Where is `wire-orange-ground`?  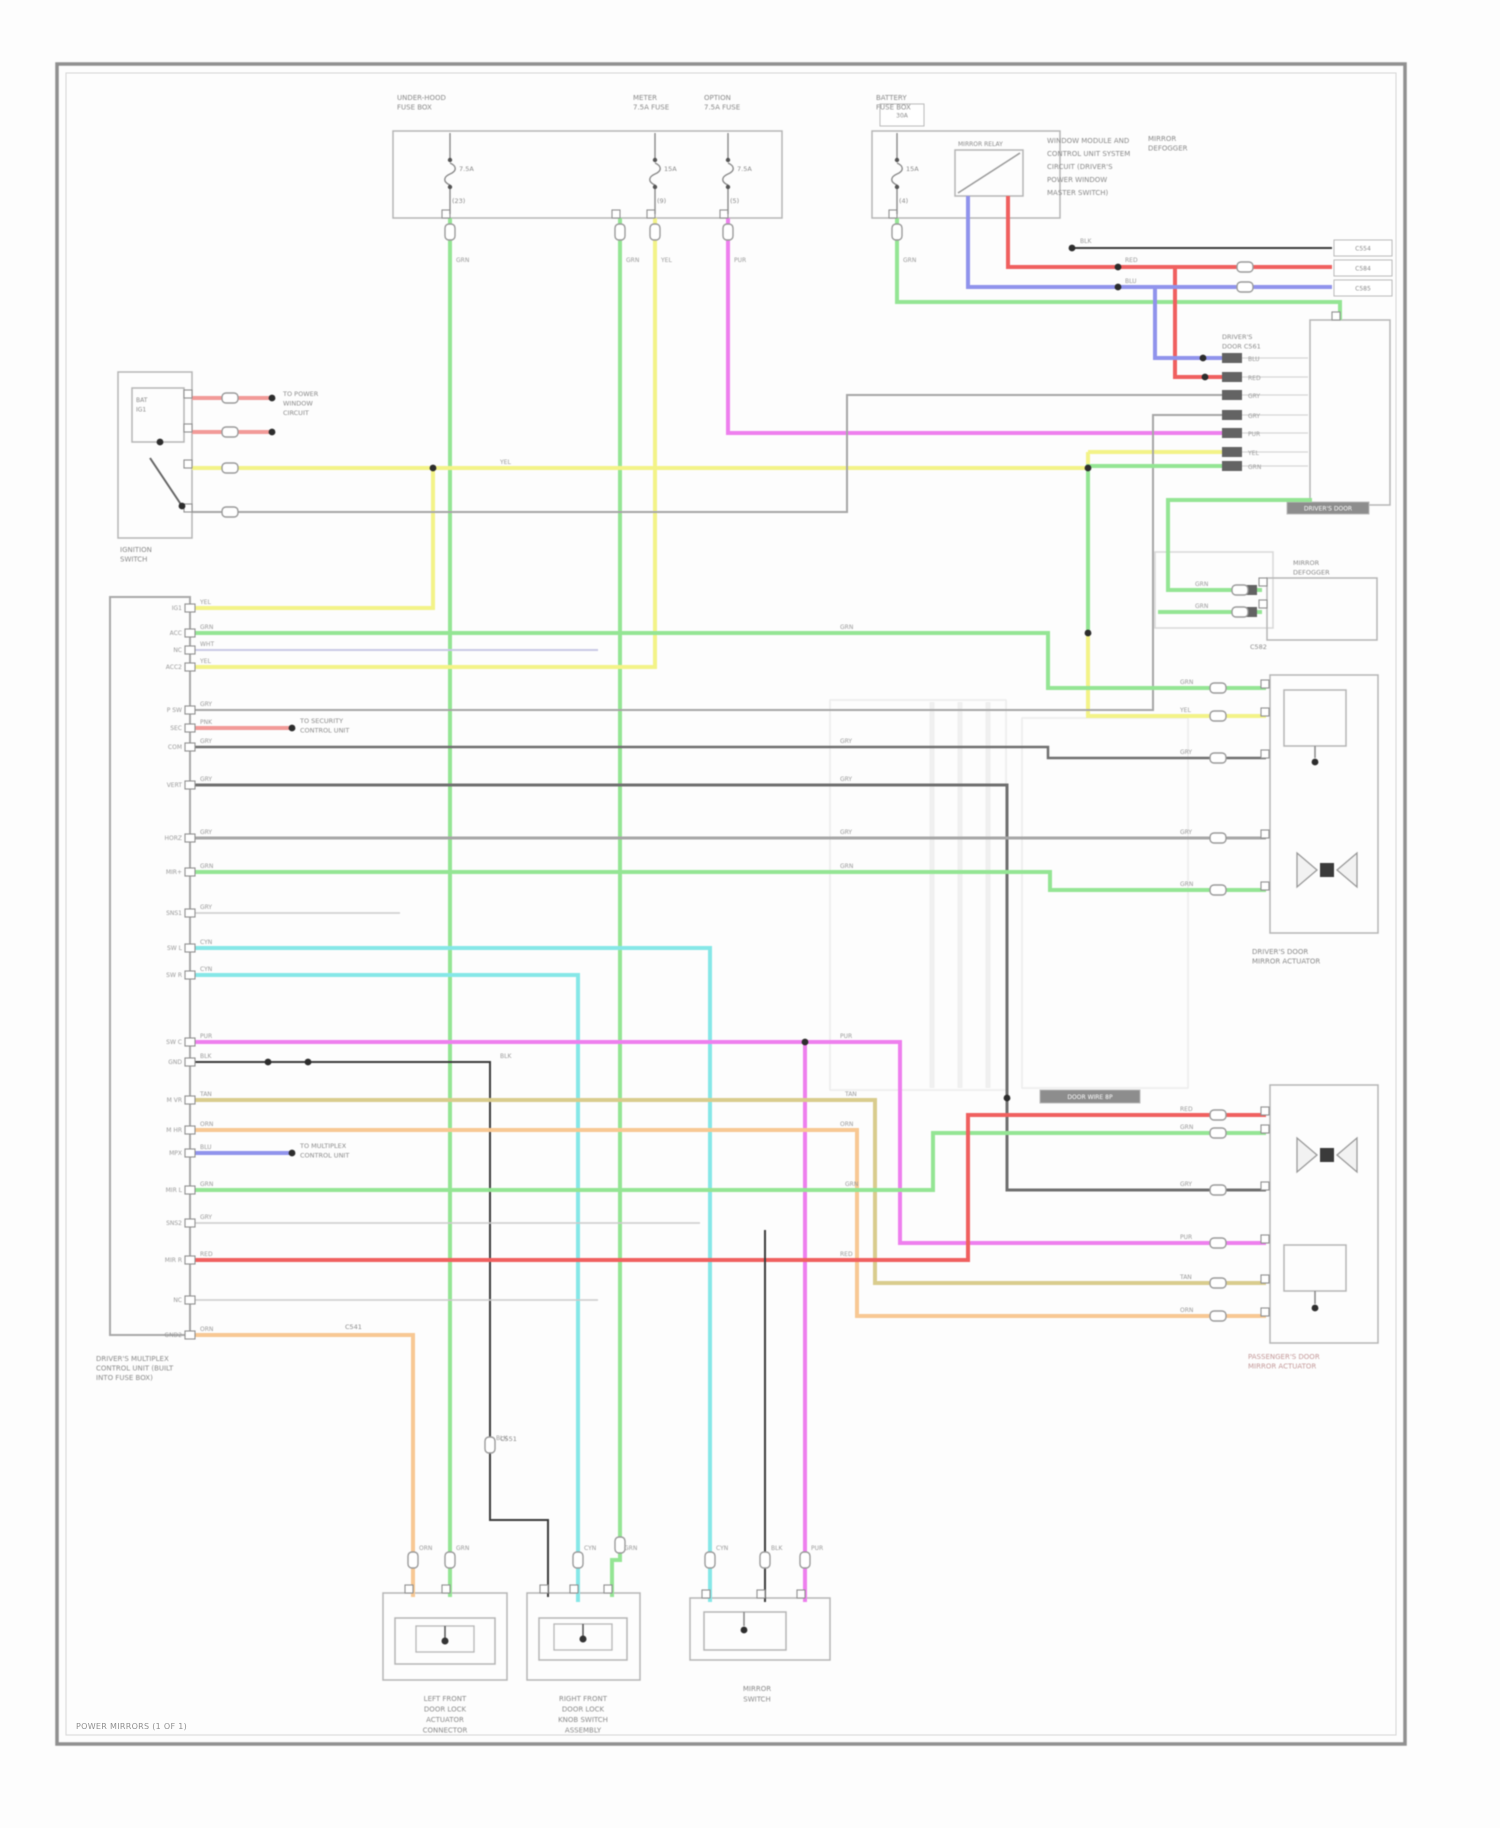
wire-orange-ground is located at coordinates (303, 1465).